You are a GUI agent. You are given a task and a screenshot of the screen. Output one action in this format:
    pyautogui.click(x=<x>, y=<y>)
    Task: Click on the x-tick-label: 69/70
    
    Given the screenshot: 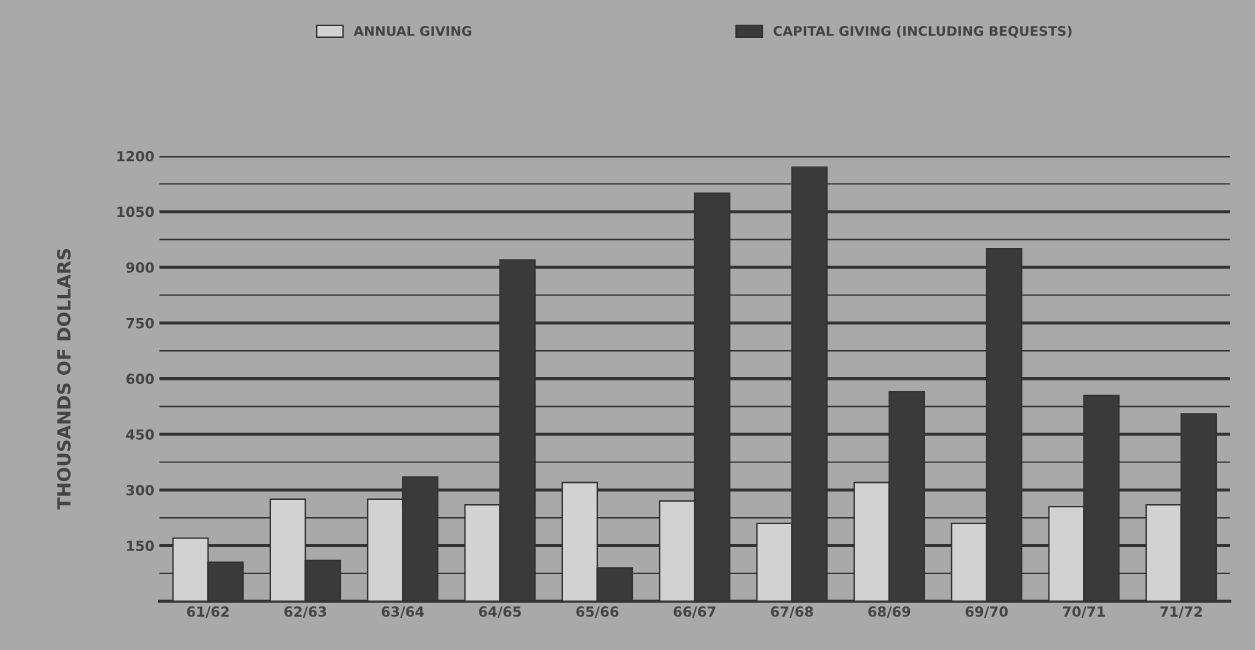 What is the action you would take?
    pyautogui.click(x=986, y=612)
    